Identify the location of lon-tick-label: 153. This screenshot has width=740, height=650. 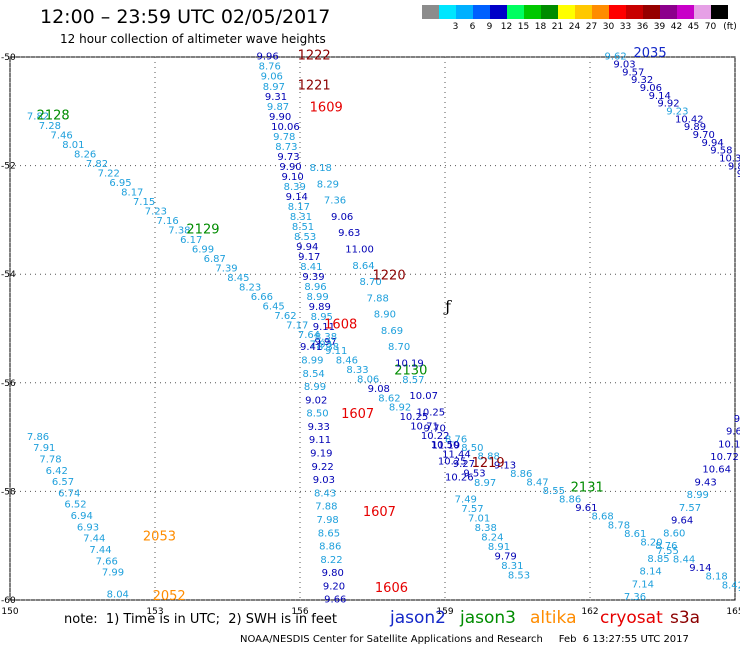
(154, 612).